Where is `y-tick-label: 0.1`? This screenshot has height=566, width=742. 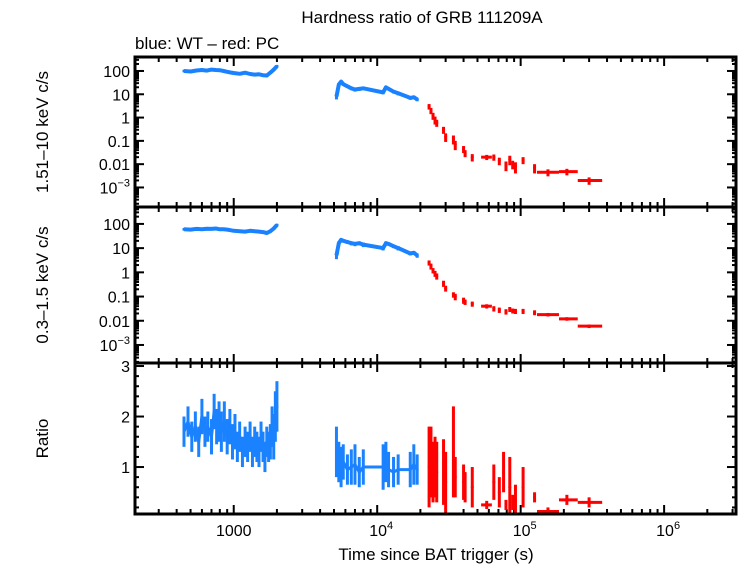
y-tick-label: 0.1 is located at coordinates (119, 298).